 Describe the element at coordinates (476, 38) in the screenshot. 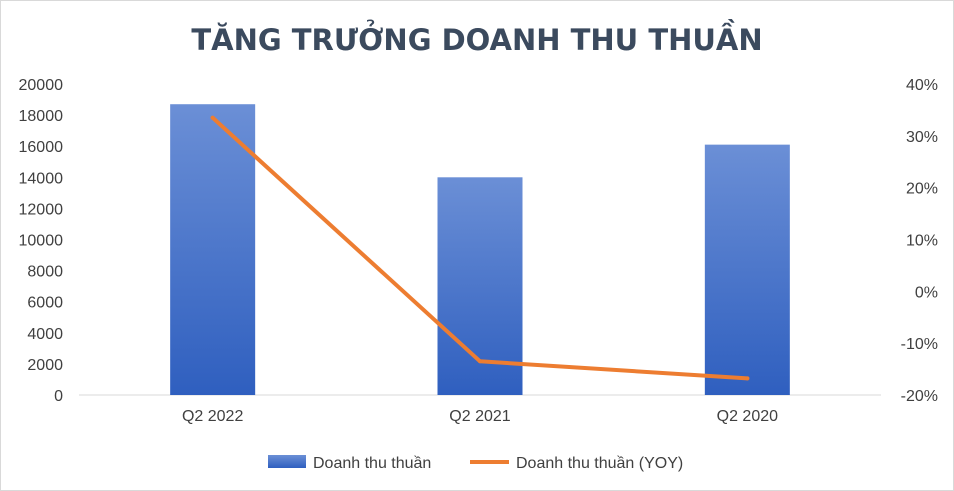

I see `chart-title: TĂNG TRƯỞNG DOANH THU THUẦN` at that location.